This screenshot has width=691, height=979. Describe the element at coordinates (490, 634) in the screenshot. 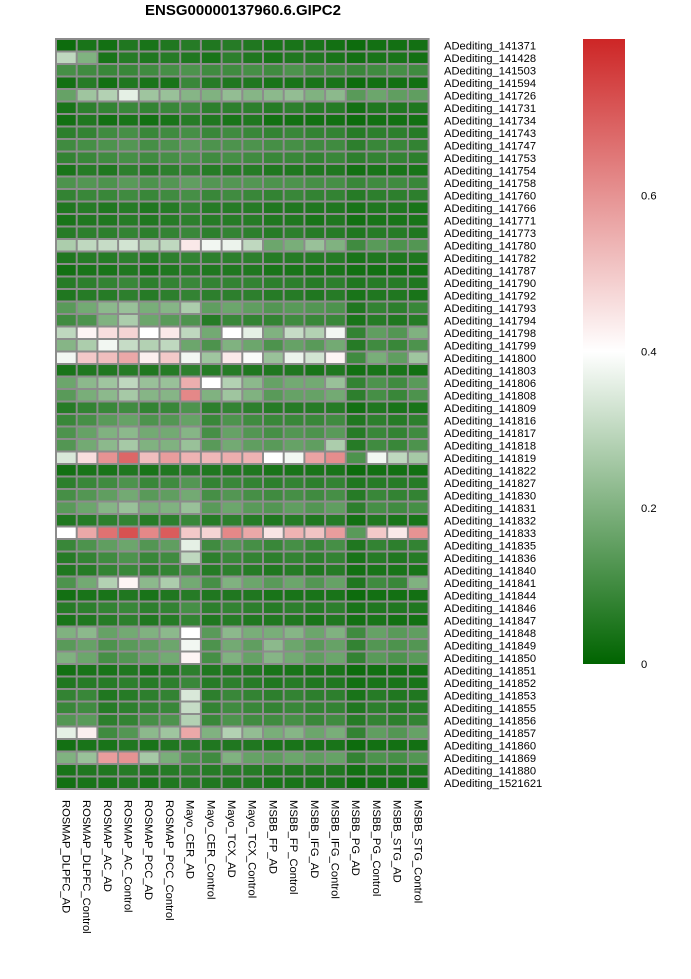

I see `row-label: ADediting_141848` at that location.